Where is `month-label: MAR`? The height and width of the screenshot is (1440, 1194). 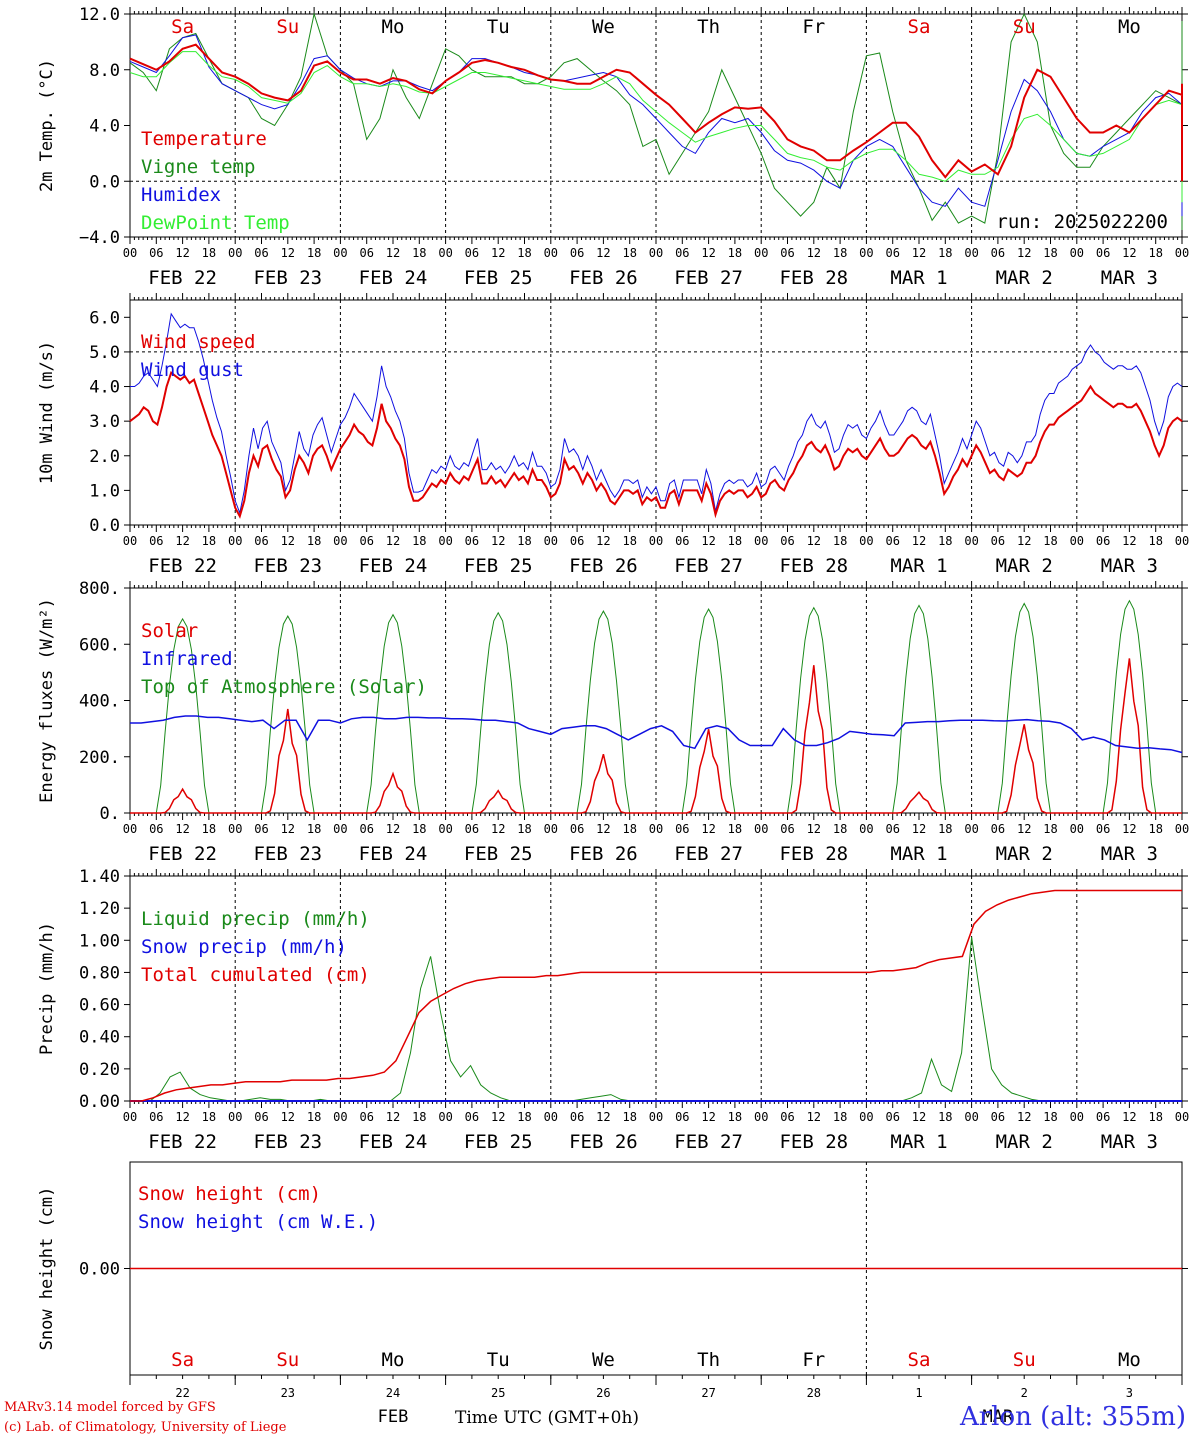 month-label: MAR is located at coordinates (998, 1417).